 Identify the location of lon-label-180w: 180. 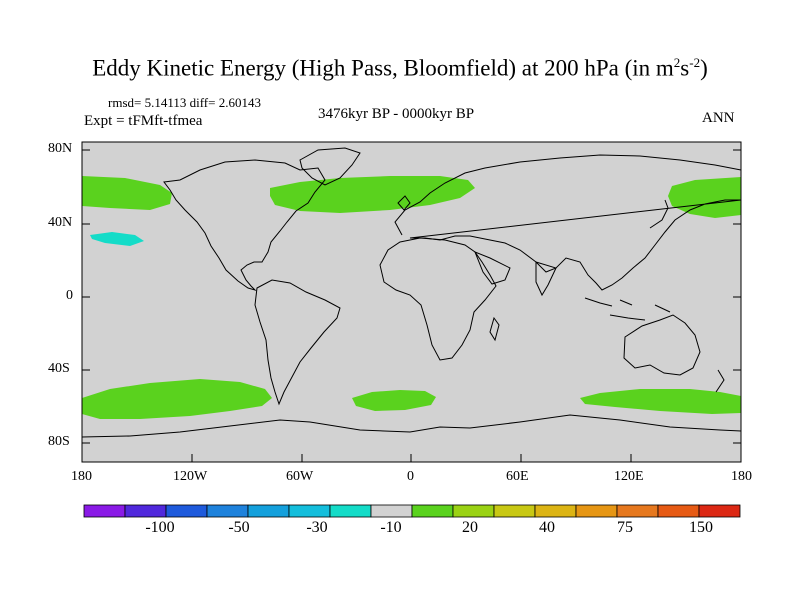
(81, 476).